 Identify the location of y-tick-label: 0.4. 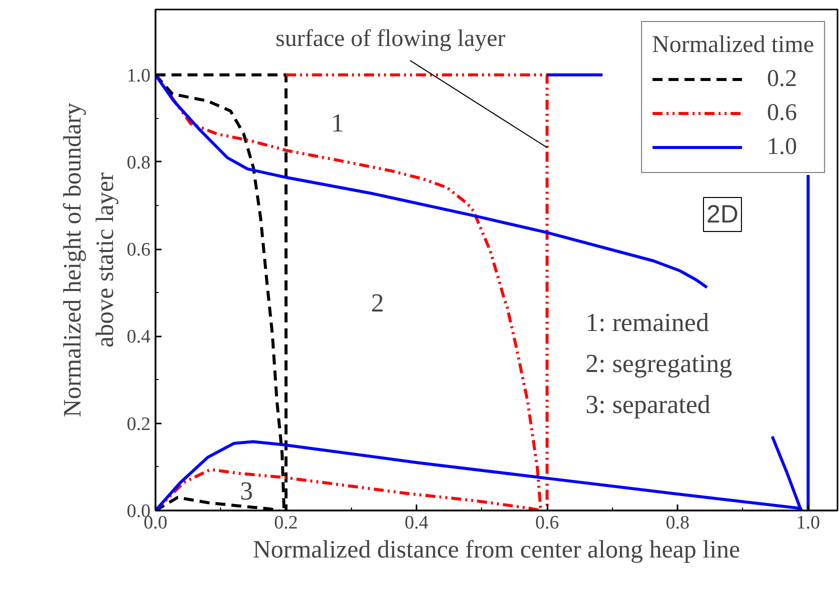
(138, 337).